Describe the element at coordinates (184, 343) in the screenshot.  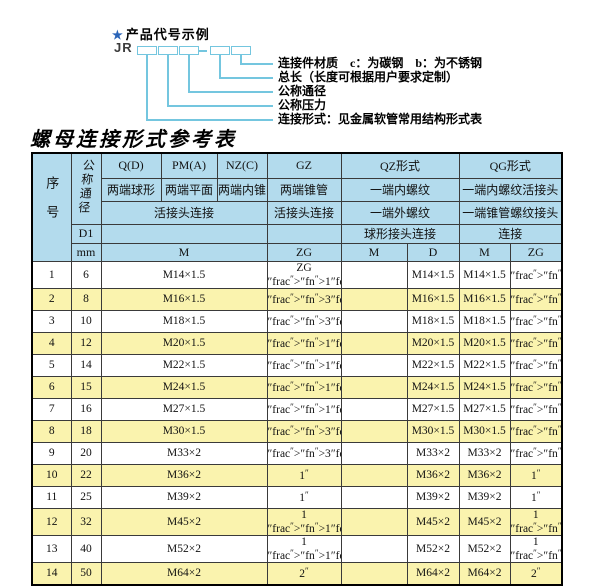
I see `cell-m: M20×1.5` at that location.